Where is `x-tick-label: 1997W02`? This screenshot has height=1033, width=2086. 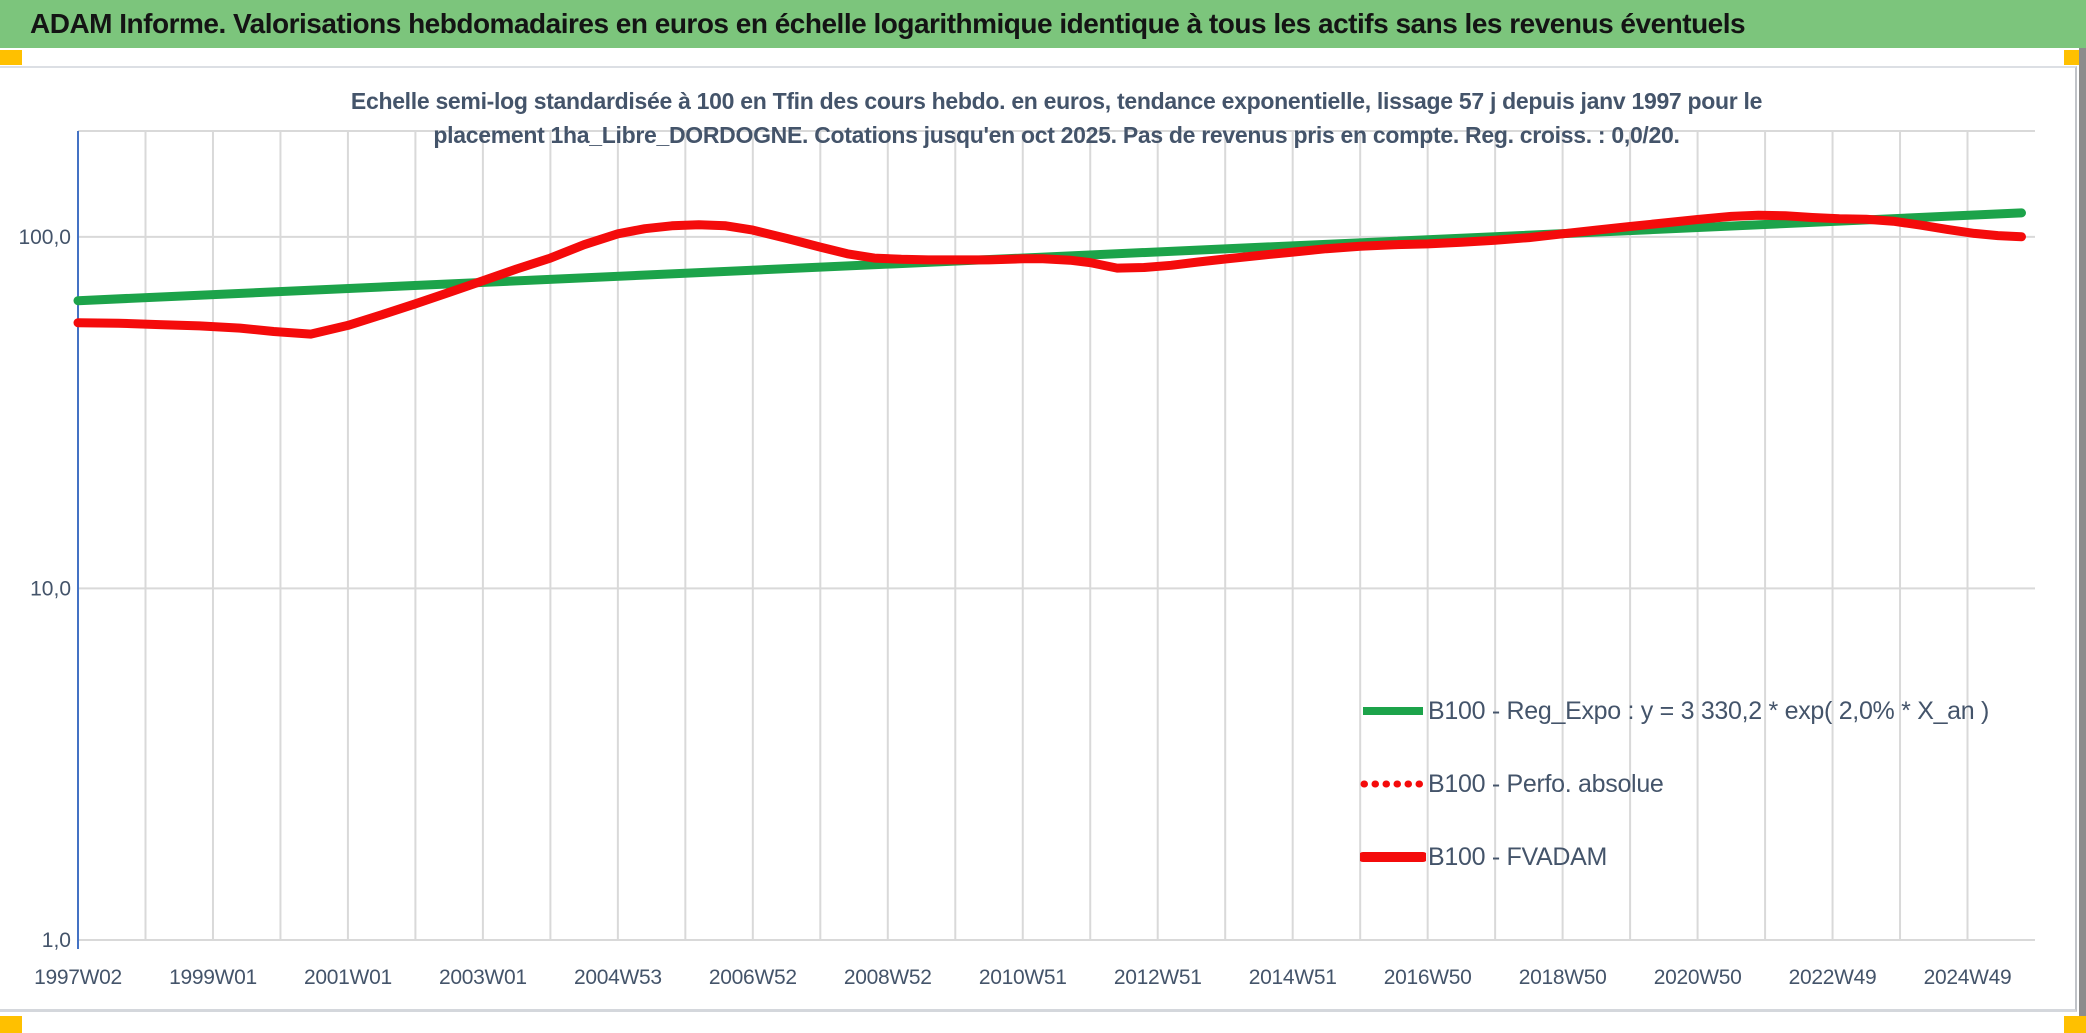
x-tick-label: 1997W02 is located at coordinates (78, 977).